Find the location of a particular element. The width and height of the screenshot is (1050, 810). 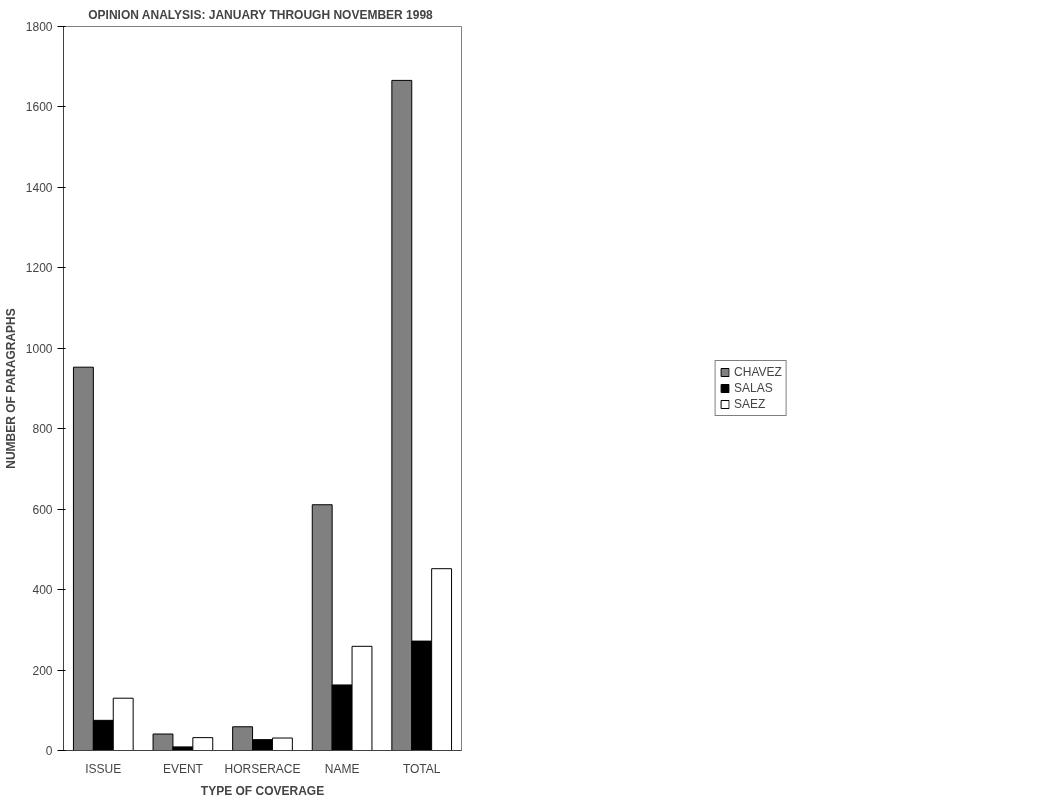

y-tick-label: 200 is located at coordinates (42, 670).